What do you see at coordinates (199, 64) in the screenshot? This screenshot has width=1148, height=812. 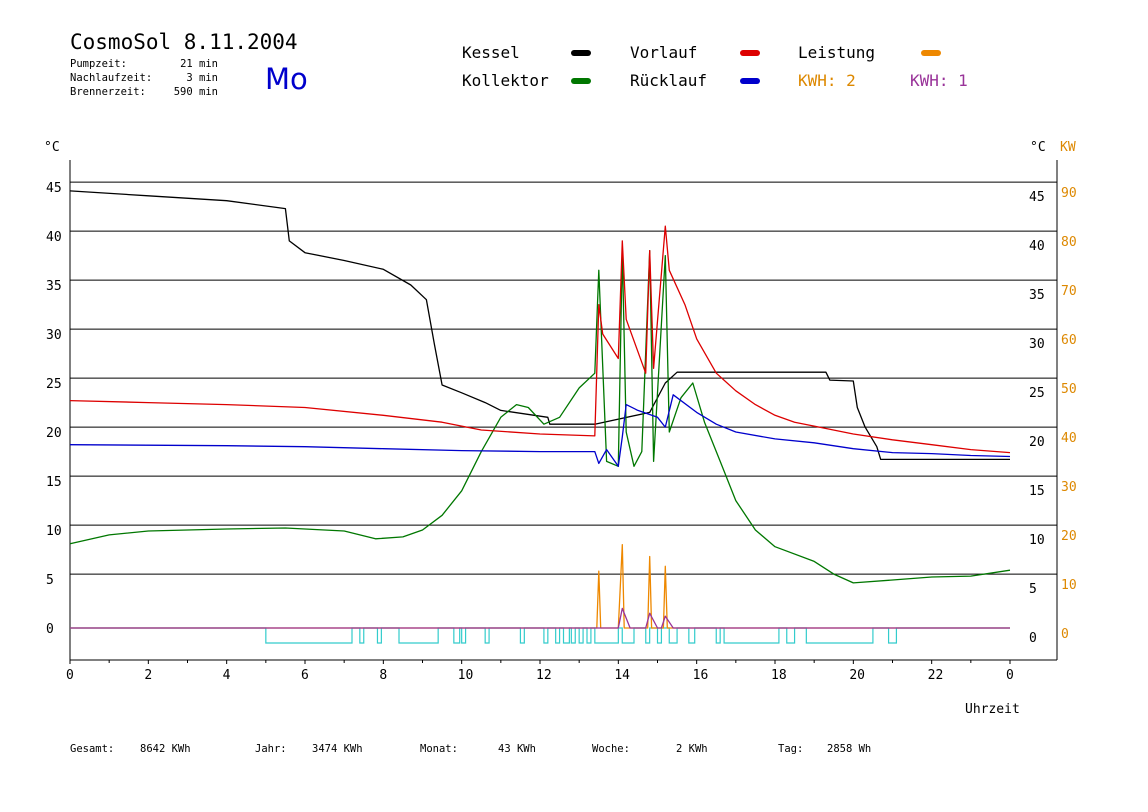 I see `stat-pumpzeit-value: 21 min` at bounding box center [199, 64].